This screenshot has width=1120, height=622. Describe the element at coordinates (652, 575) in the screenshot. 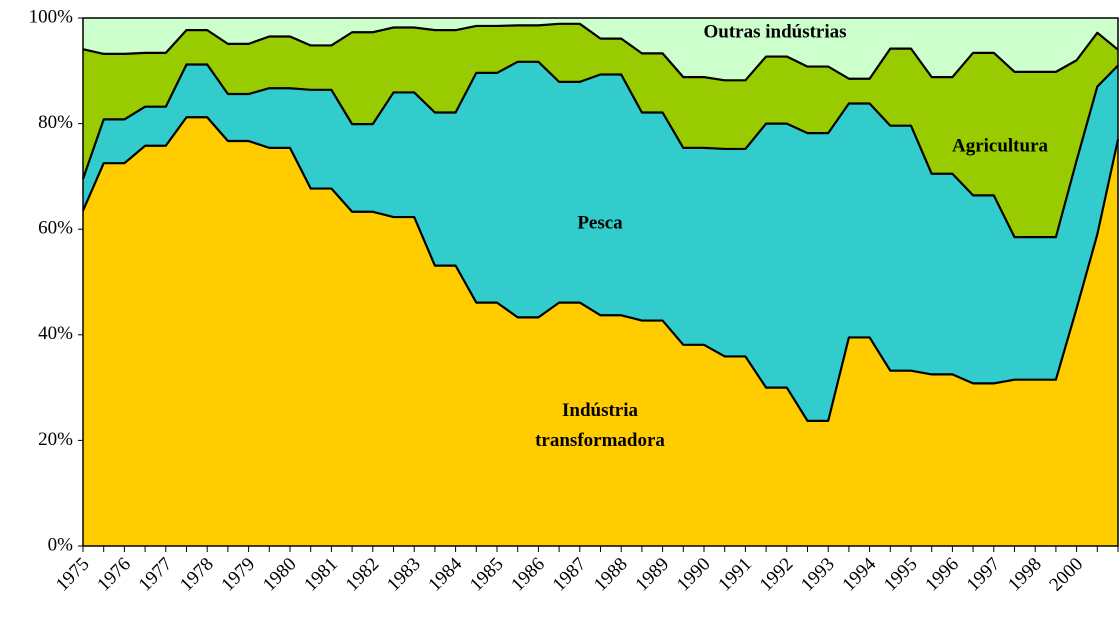

I see `x-tick-label: 1989` at that location.